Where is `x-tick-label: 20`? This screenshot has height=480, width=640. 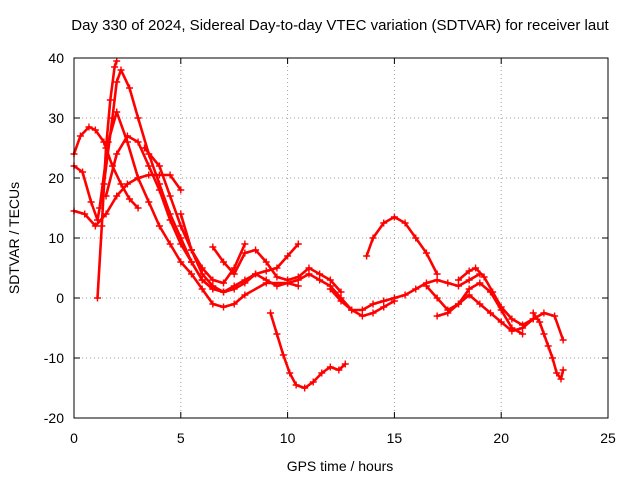 x-tick-label: 20 is located at coordinates (501, 438).